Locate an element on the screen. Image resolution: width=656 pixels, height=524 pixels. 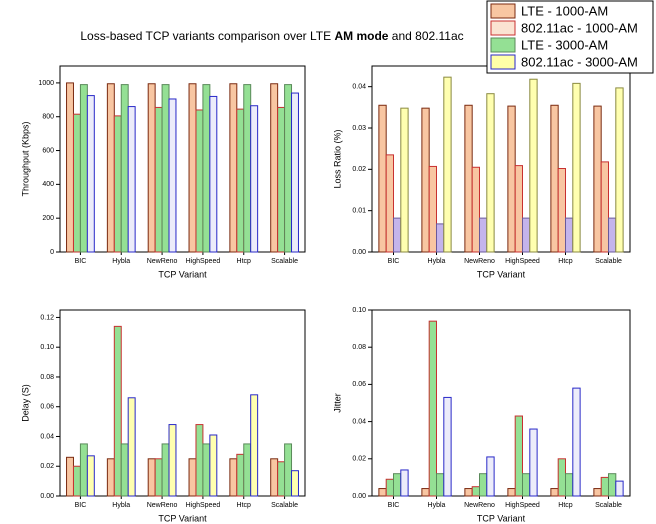
y-tick-label: 1000 is located at coordinates (46, 83).